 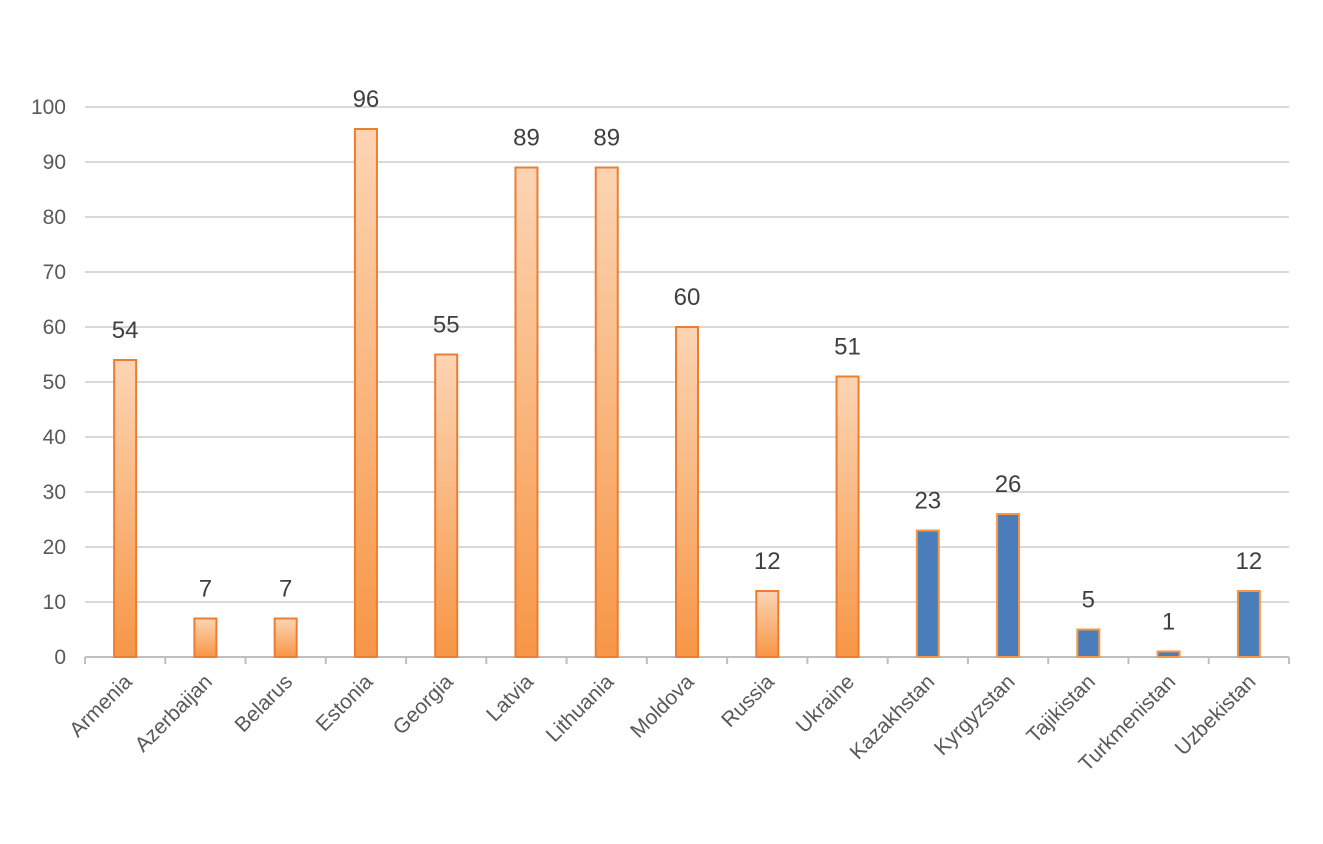 I want to click on data-label: 23, so click(x=927, y=501).